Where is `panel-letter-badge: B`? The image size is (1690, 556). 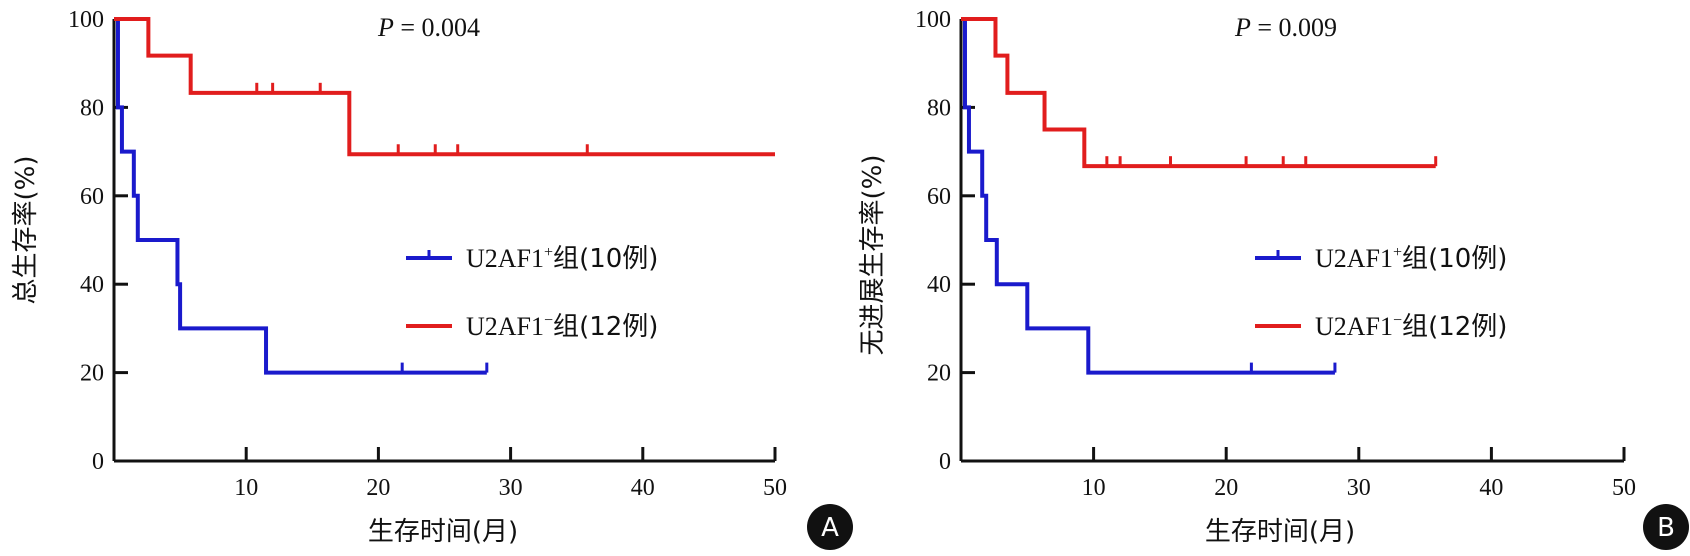 panel-letter-badge: B is located at coordinates (1666, 527).